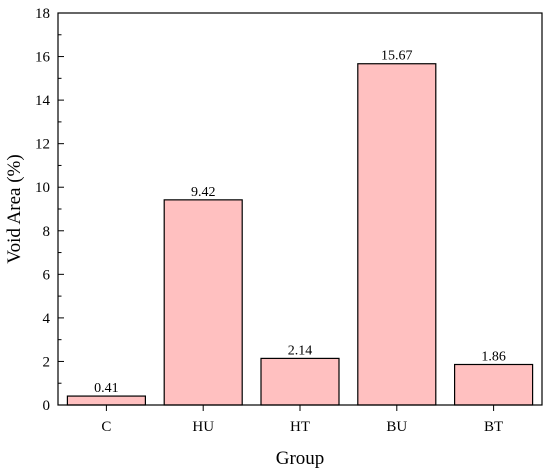 The height and width of the screenshot is (472, 550). Describe the element at coordinates (203, 427) in the screenshot. I see `x-tick-label-hu: HU` at that location.